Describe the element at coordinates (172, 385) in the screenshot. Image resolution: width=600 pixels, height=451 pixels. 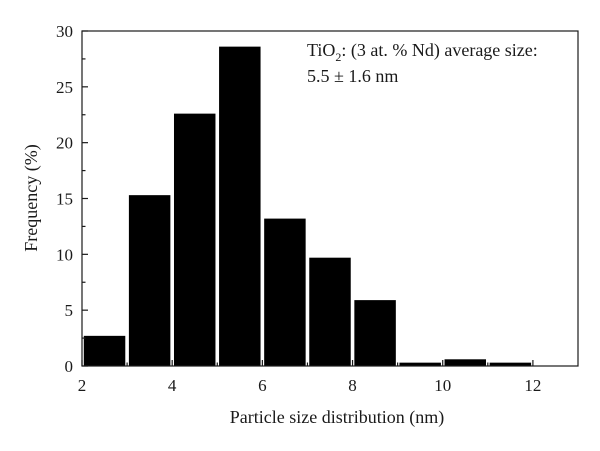
I see `x-tick-label: 4` at that location.